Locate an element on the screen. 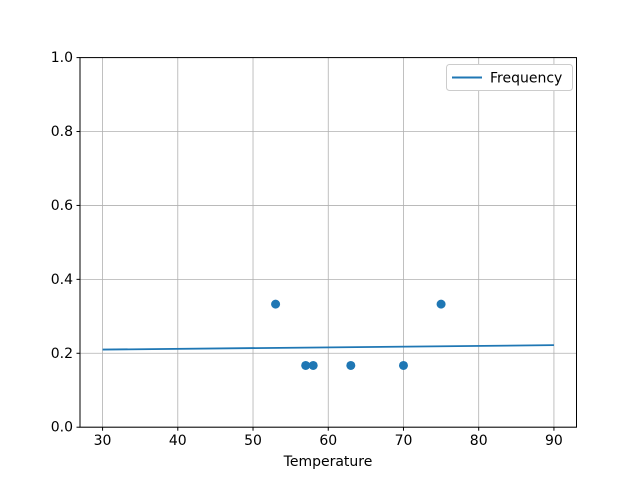 The height and width of the screenshot is (480, 640). legend-box is located at coordinates (509, 77).